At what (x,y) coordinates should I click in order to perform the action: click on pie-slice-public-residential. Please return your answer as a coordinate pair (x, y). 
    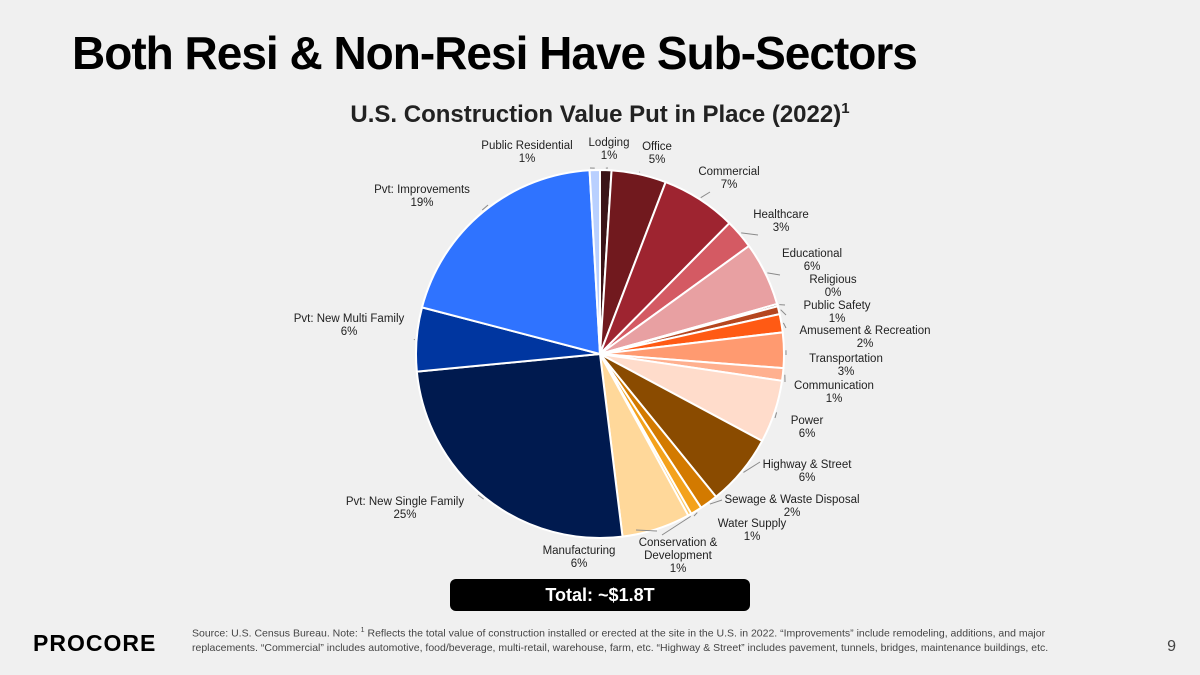
    Looking at the image, I should click on (594, 261).